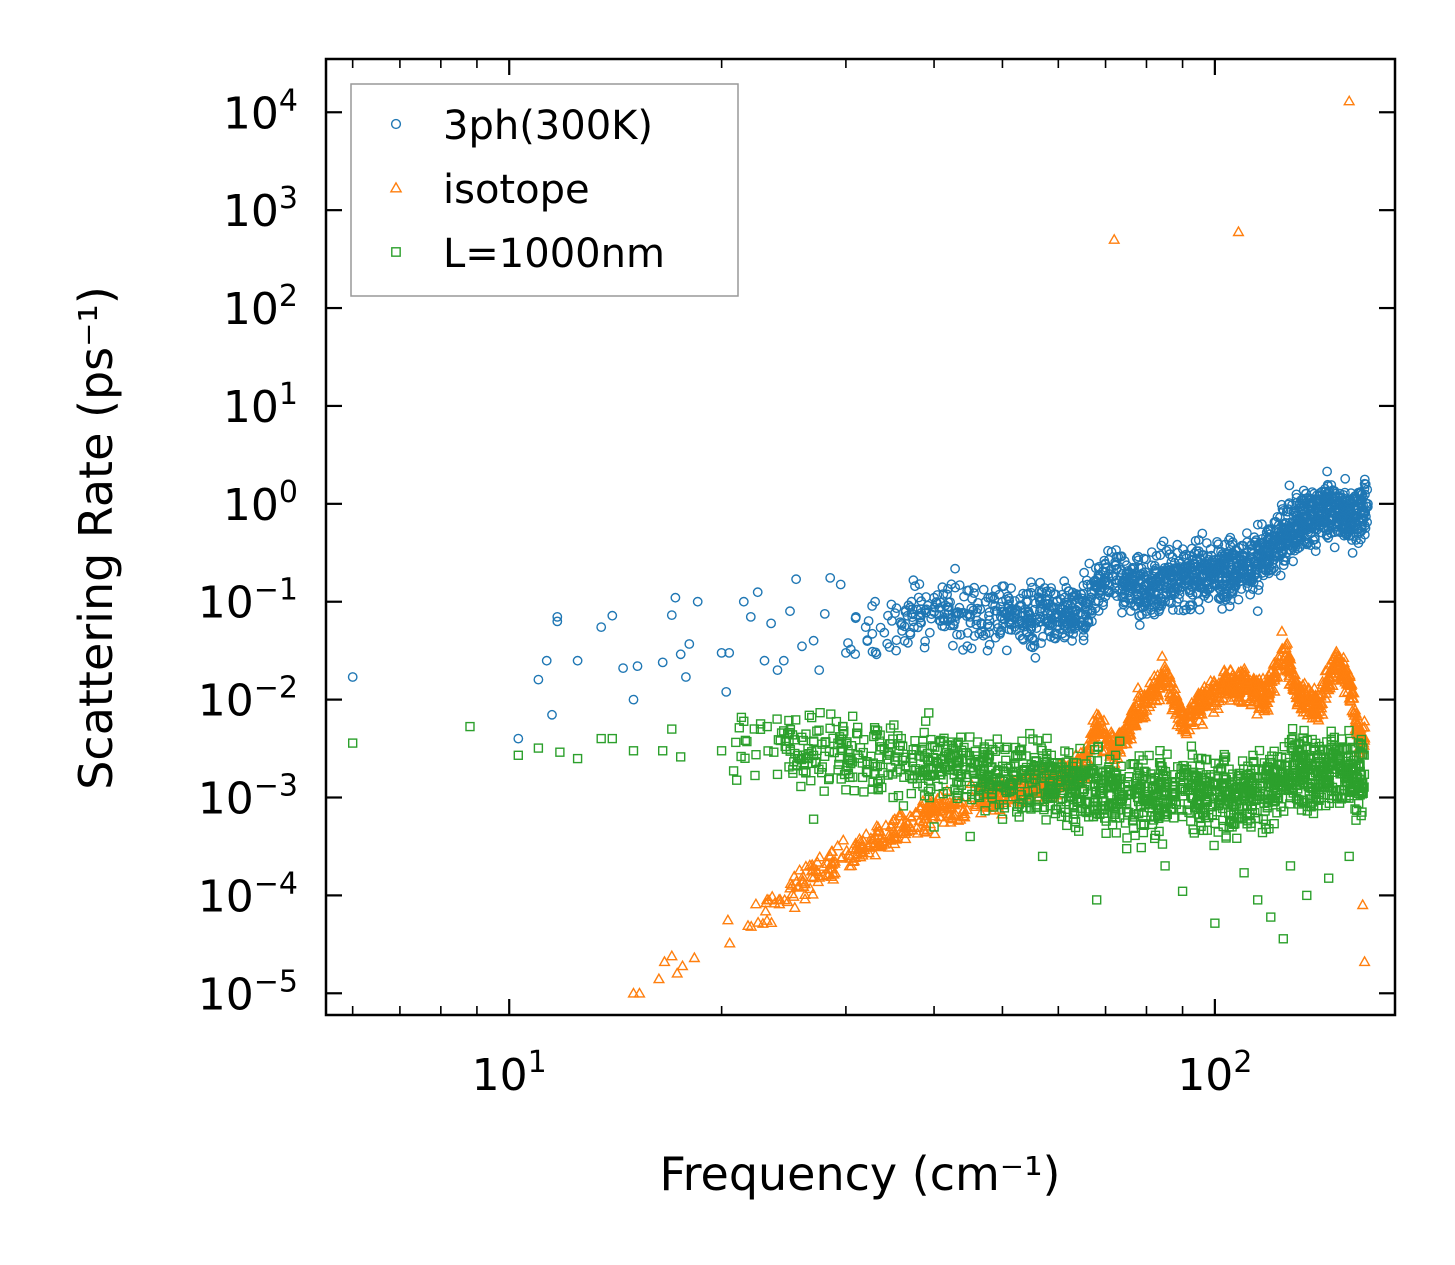 The height and width of the screenshot is (1265, 1455). I want to click on y-tick-label: 103, so click(260, 209).